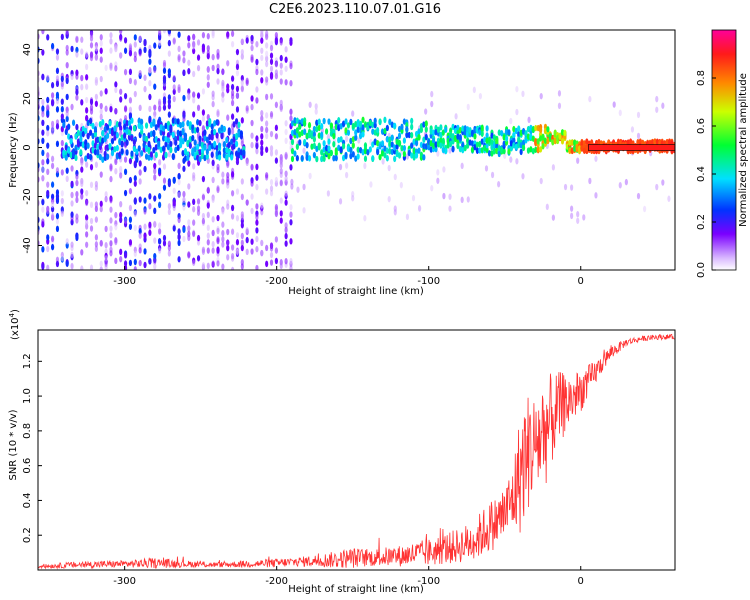 This screenshot has width=750, height=600. I want to click on colorbar-label: Normalized spectral amplitude, so click(743, 150).